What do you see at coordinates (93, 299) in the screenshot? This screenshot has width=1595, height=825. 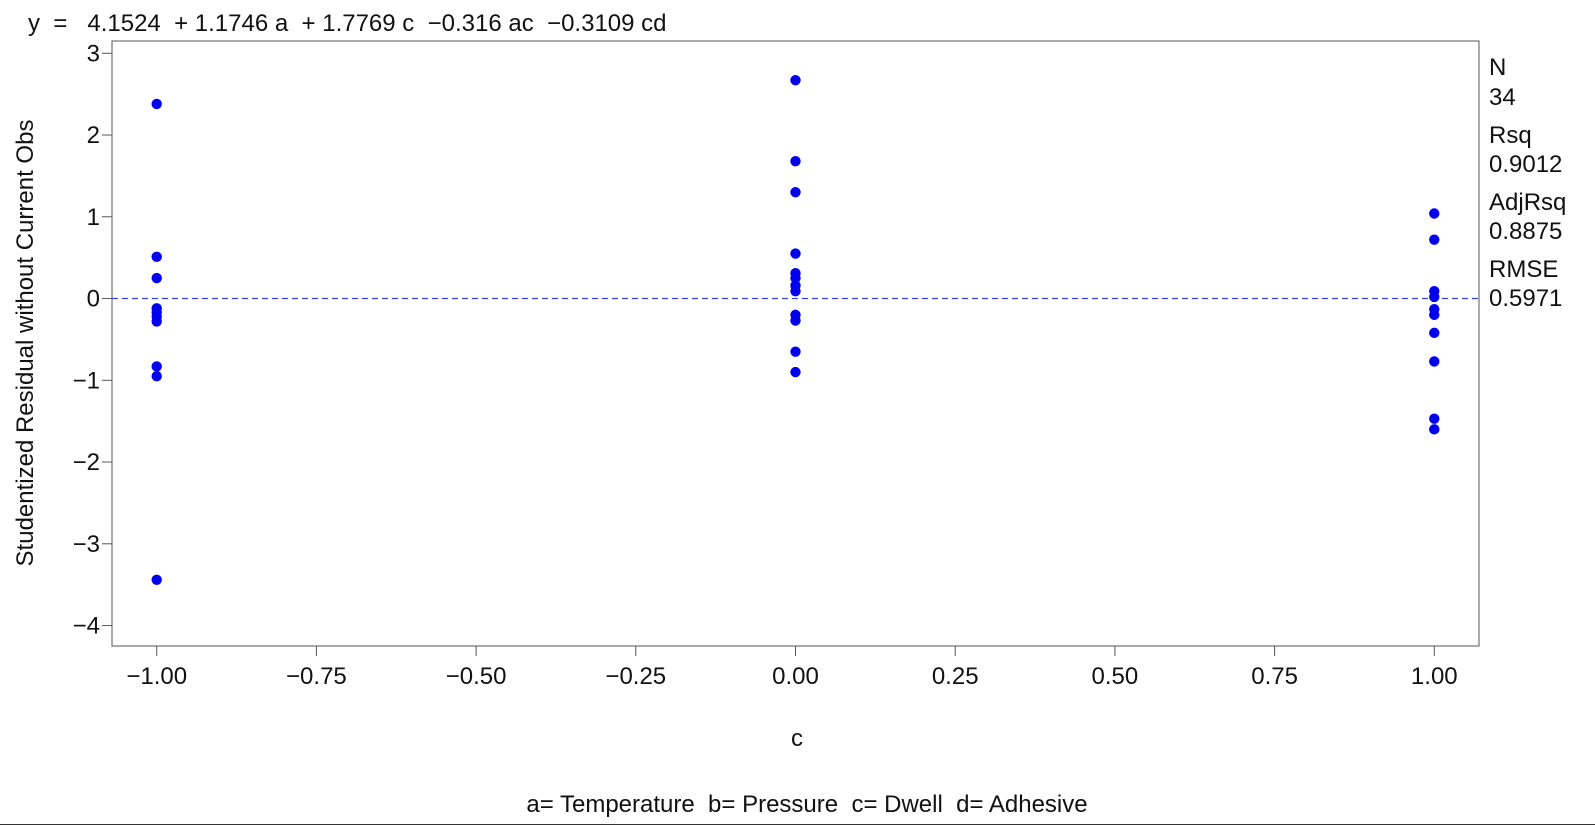 I see `y-tick-label: 0` at bounding box center [93, 299].